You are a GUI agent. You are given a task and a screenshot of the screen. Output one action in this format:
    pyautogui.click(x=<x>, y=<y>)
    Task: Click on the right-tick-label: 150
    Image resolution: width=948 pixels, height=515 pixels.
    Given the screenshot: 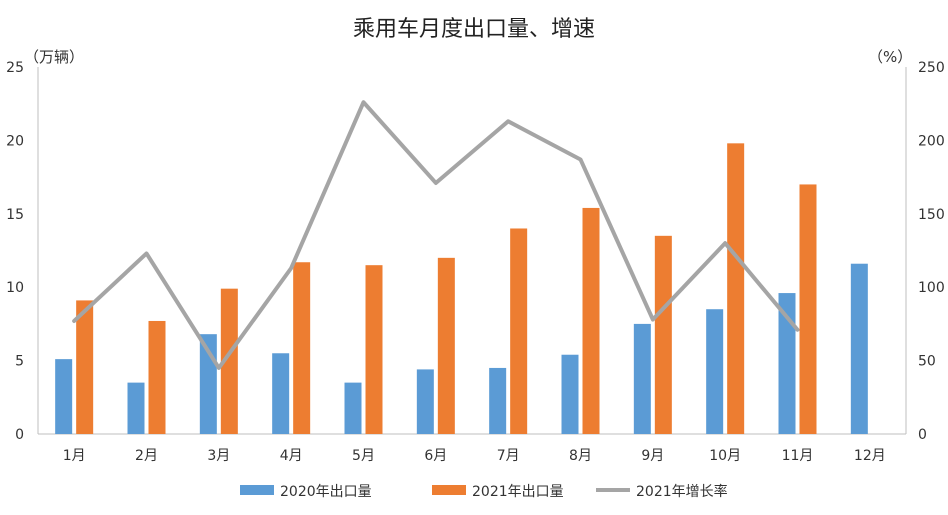 What is the action you would take?
    pyautogui.click(x=931, y=215)
    